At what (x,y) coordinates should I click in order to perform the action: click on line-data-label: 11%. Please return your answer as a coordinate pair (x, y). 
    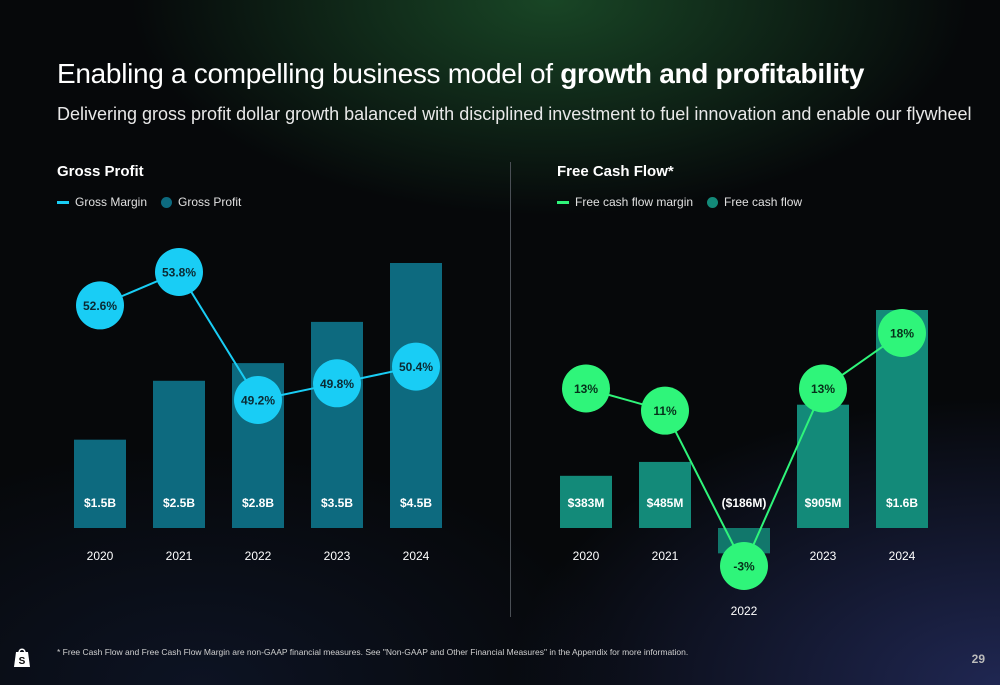
    Looking at the image, I should click on (665, 411).